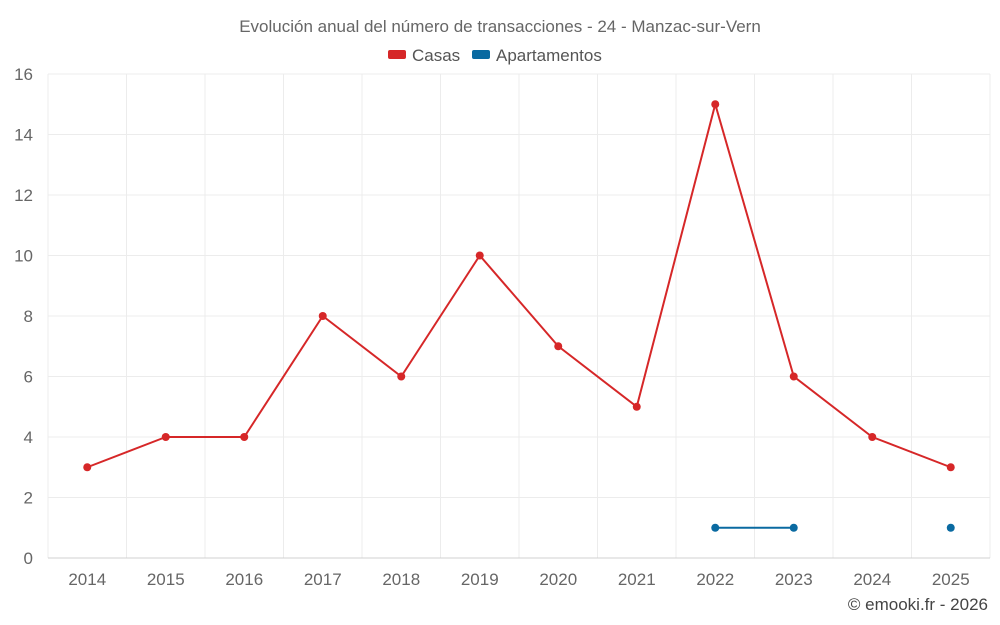 The image size is (1000, 625). I want to click on y-tick-label: 12, so click(23, 195).